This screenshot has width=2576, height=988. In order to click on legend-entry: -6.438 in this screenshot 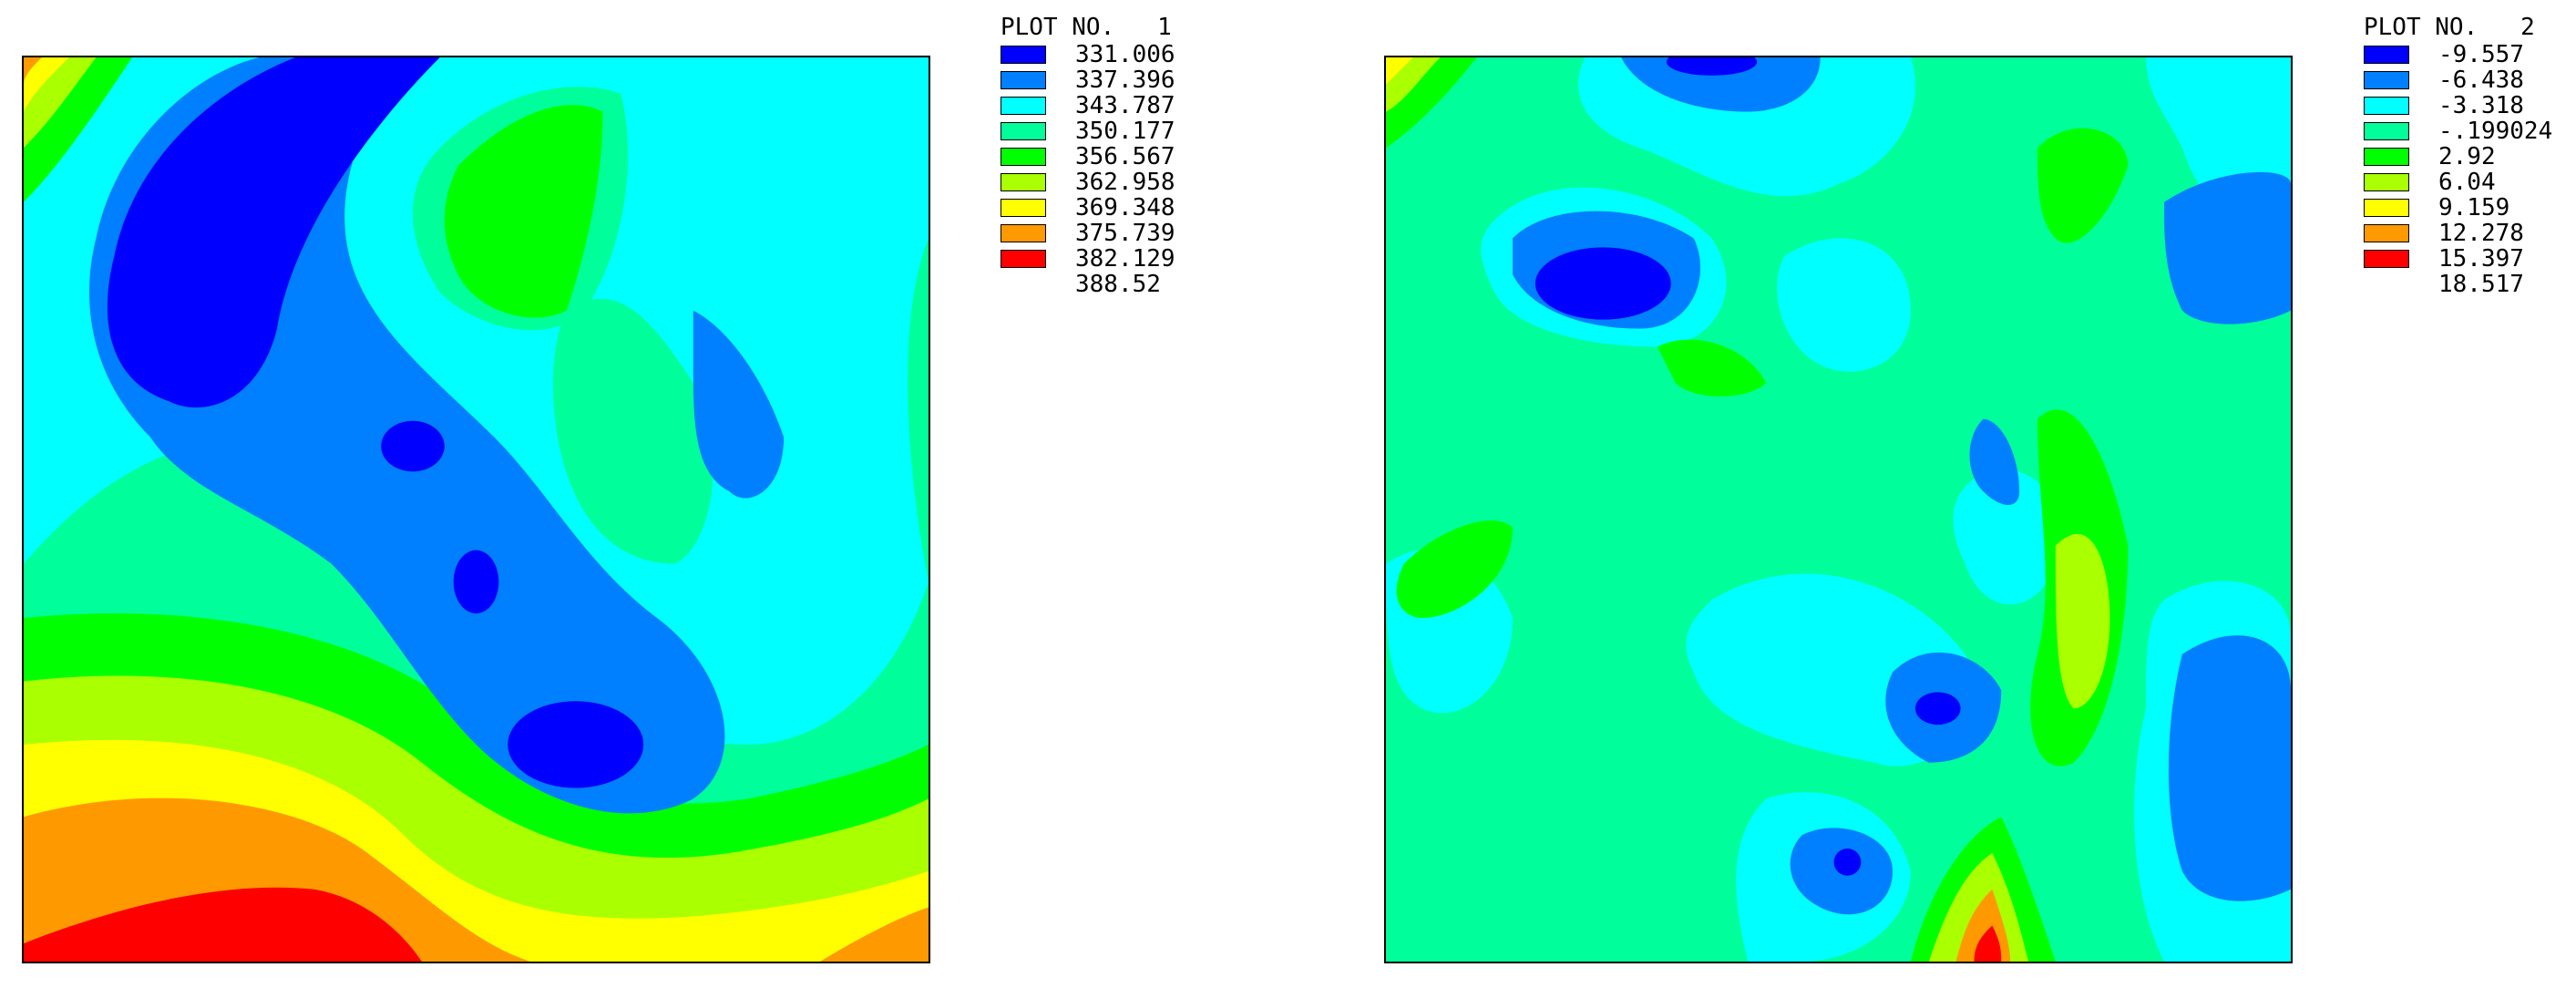, I will do `click(2458, 80)`.